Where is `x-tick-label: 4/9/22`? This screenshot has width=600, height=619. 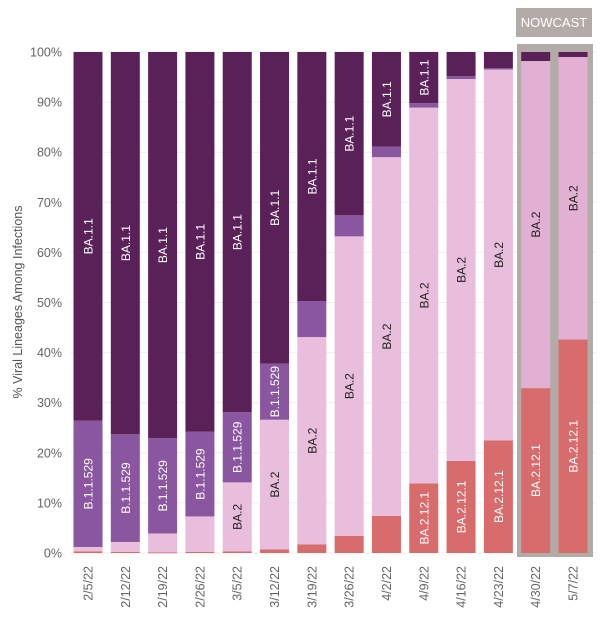
x-tick-label: 4/9/22 is located at coordinates (424, 583).